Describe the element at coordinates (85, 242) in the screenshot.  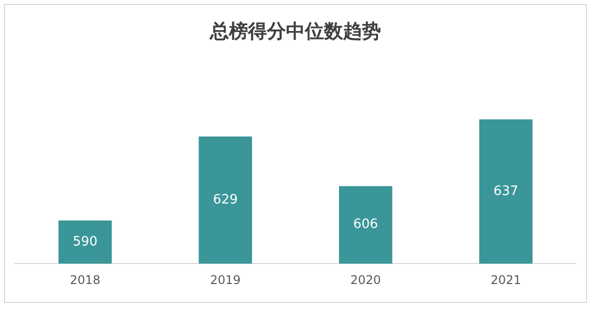
I see `data-label: 590` at that location.